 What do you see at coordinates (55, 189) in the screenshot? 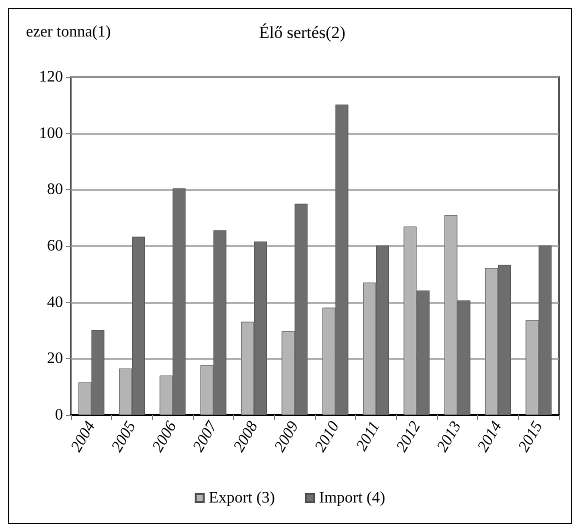
I see `y-tick-label: 80` at bounding box center [55, 189].